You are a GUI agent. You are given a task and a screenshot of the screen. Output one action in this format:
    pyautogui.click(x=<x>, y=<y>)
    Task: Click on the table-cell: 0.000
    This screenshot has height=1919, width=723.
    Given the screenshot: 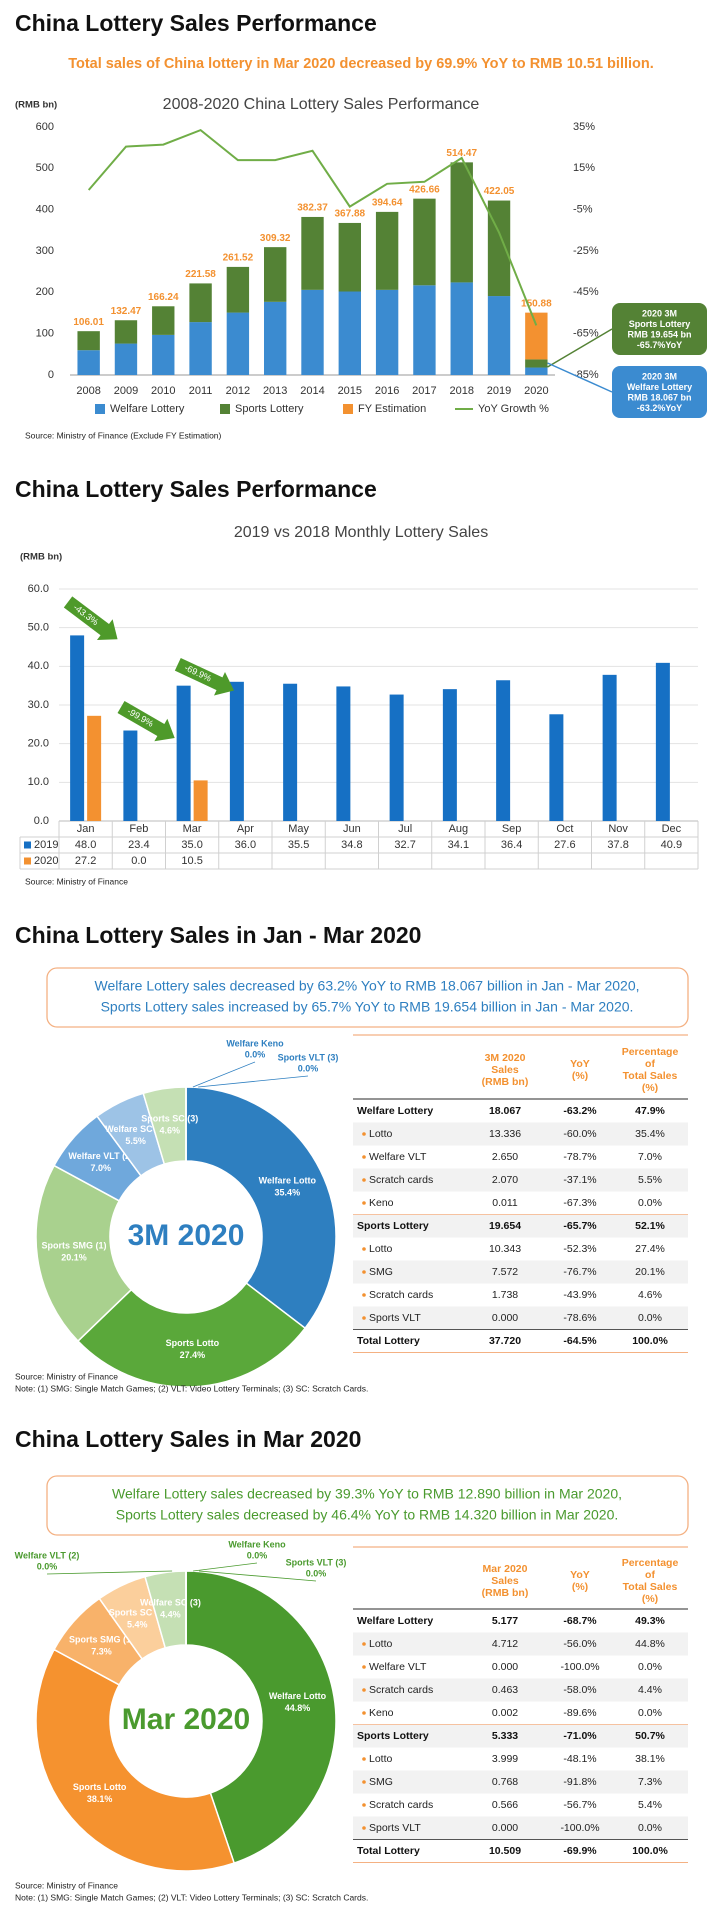 What is the action you would take?
    pyautogui.click(x=505, y=1318)
    